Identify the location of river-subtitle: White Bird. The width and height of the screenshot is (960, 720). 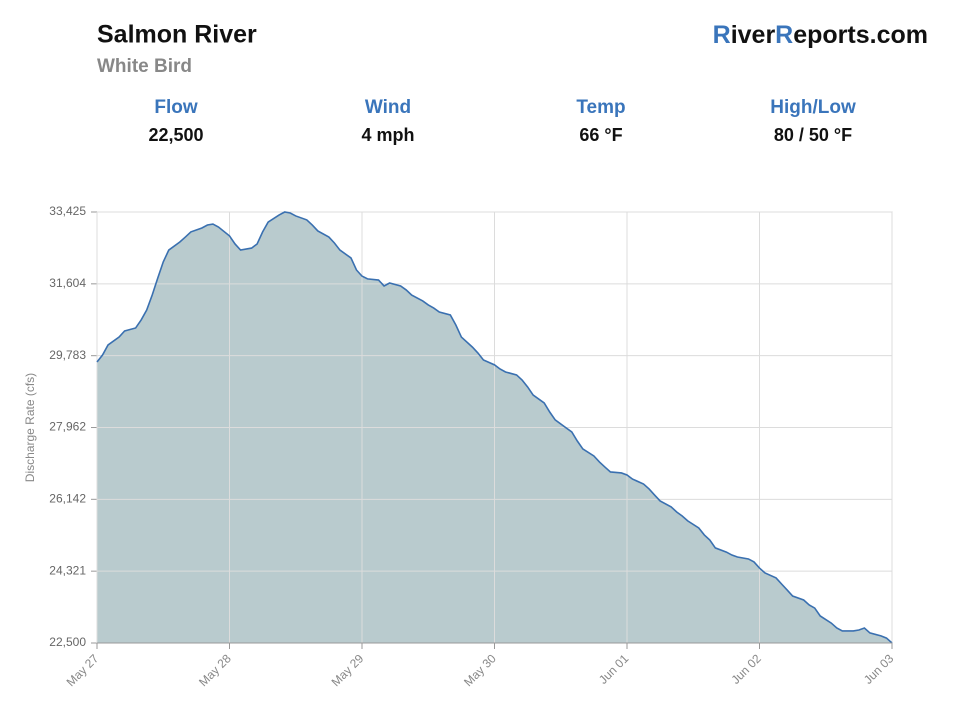
(144, 66).